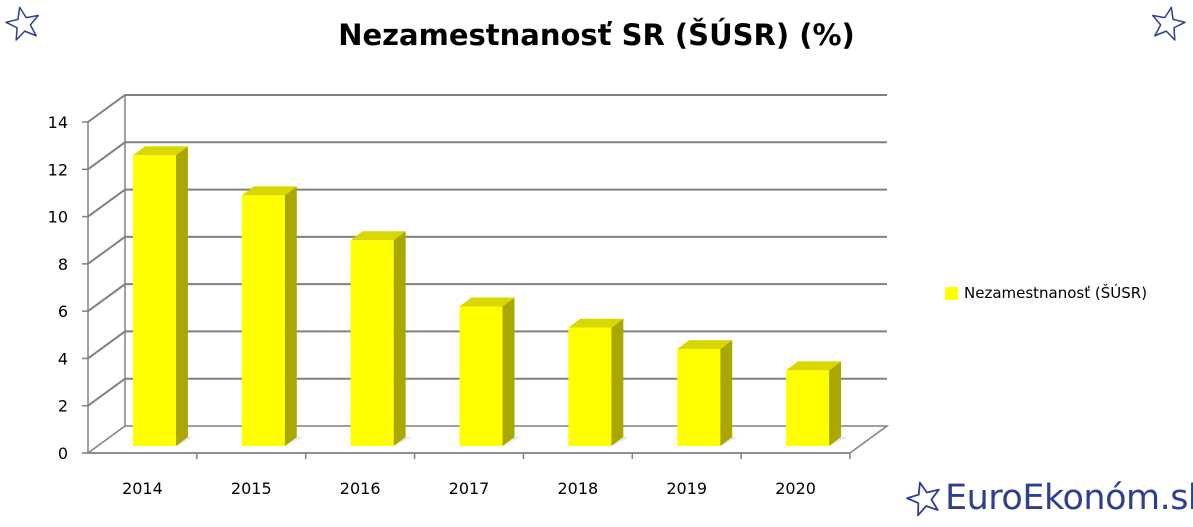 The image size is (1193, 527). Describe the element at coordinates (577, 488) in the screenshot. I see `x-tick-label: 2018` at that location.